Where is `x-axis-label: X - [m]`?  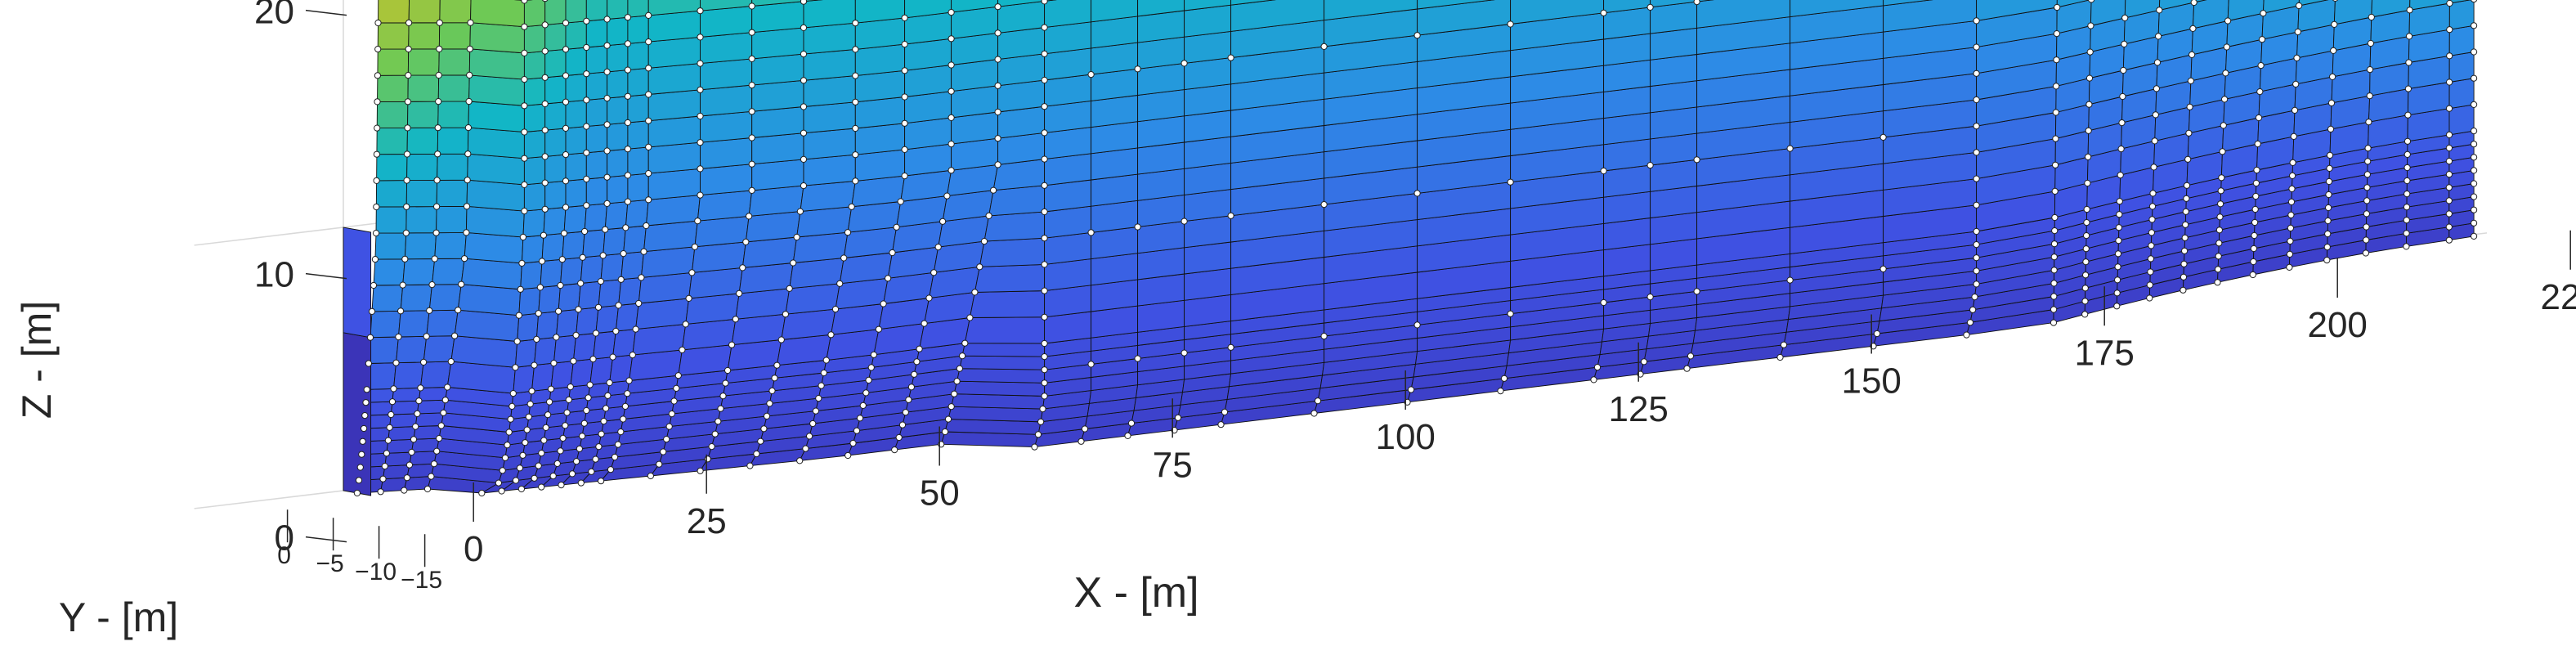
x-axis-label: X - [m] is located at coordinates (1135, 593).